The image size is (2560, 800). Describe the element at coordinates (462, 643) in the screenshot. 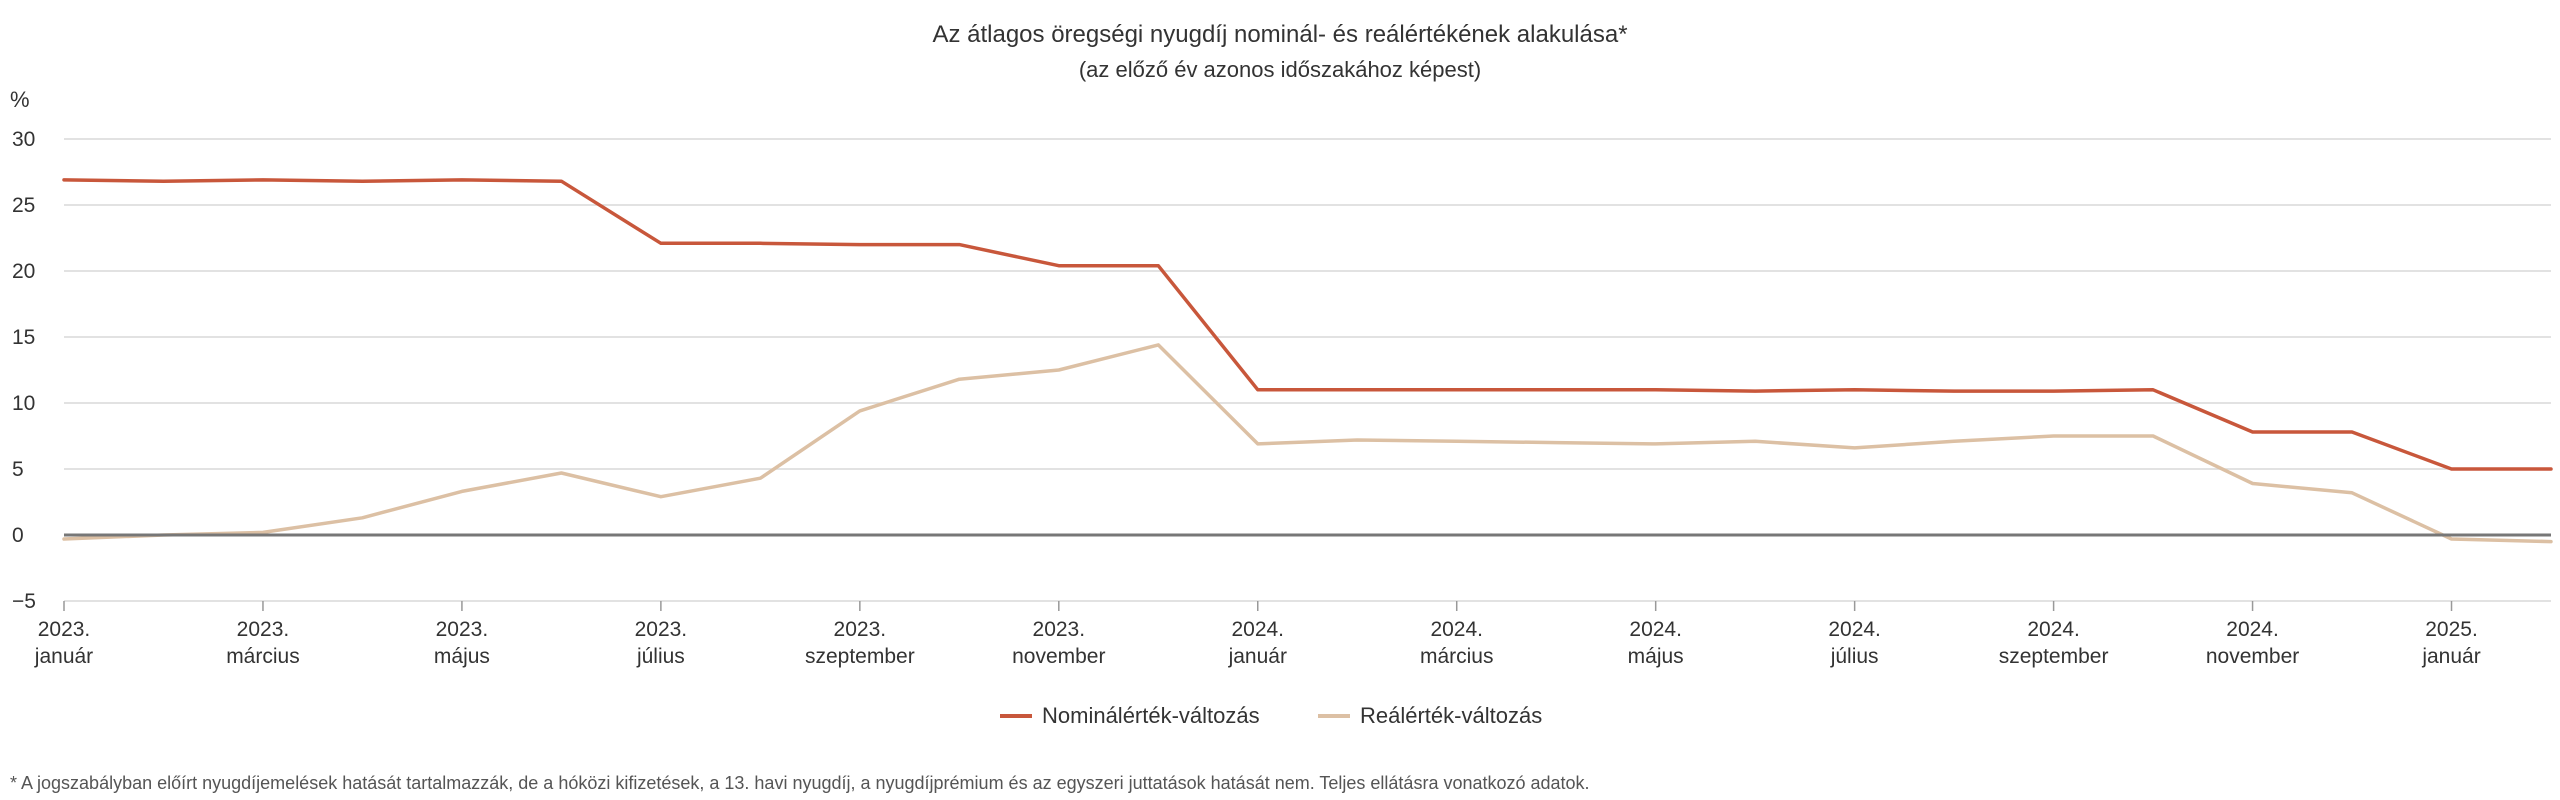

I see `x-tick-label: 2023. május` at that location.